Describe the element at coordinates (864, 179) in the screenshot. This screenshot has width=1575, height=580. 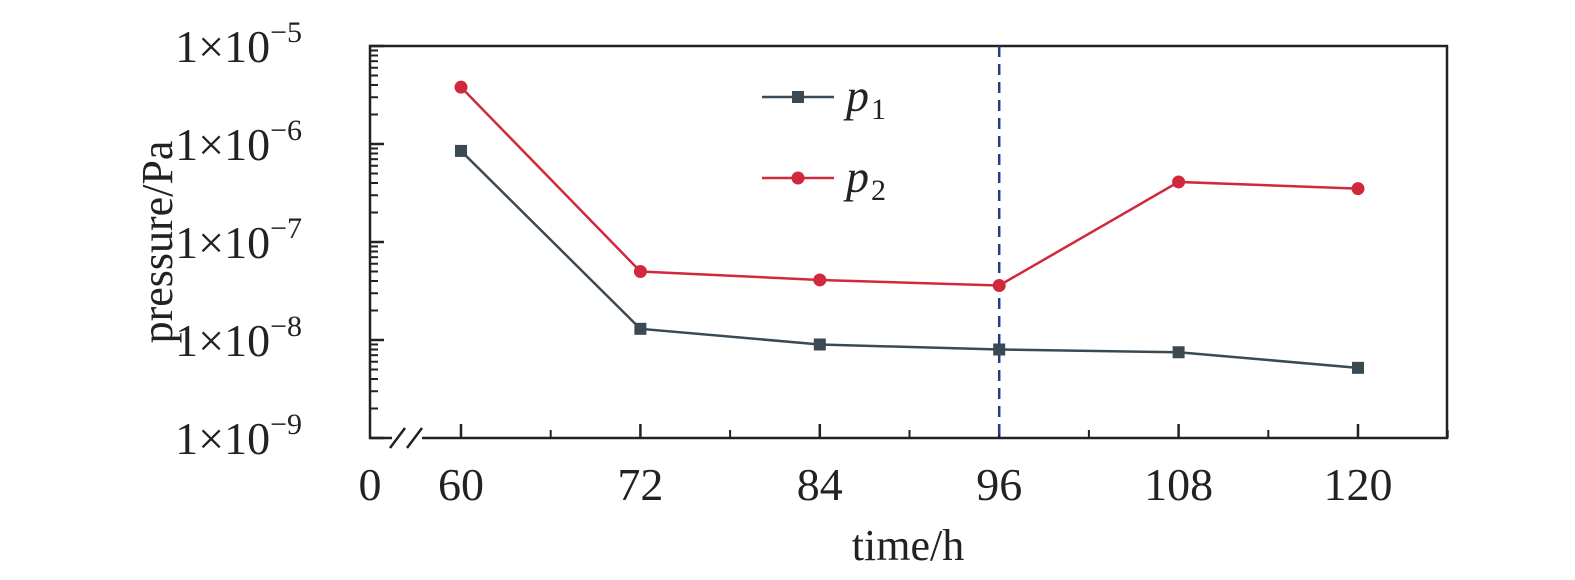
I see `legend-label: p2` at that location.